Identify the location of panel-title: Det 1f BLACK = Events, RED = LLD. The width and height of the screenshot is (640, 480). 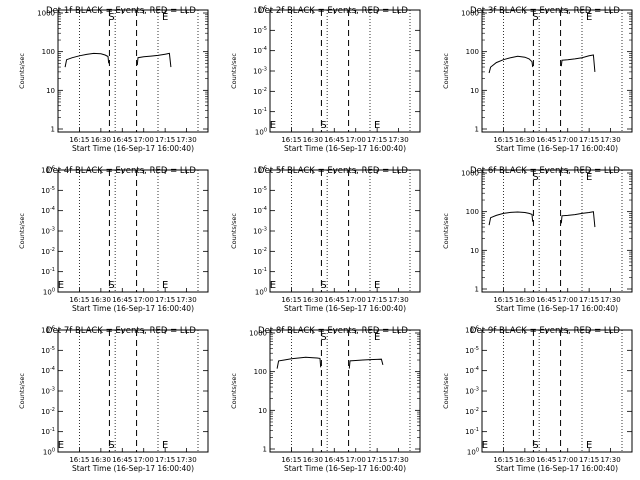
(121, 11).